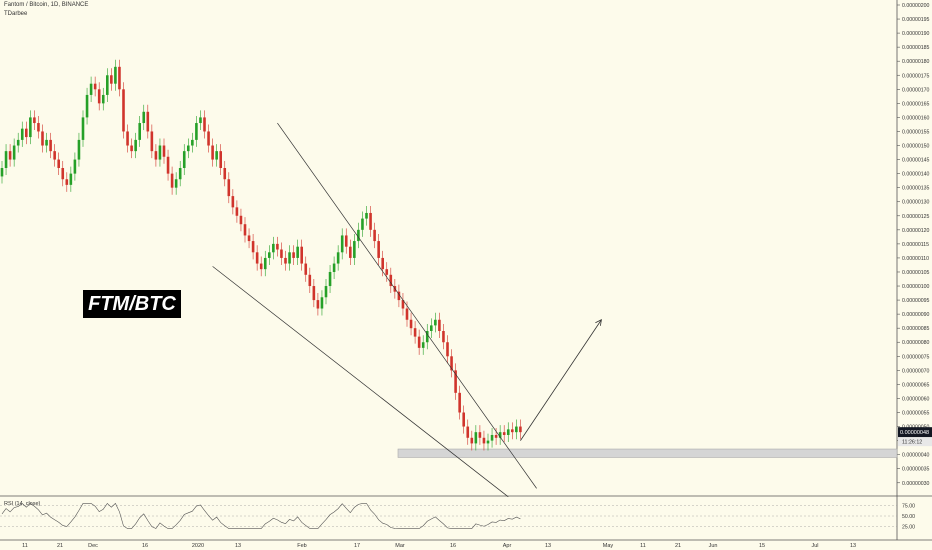  What do you see at coordinates (916, 343) in the screenshot?
I see `price-tick-label: 0.00000080` at bounding box center [916, 343].